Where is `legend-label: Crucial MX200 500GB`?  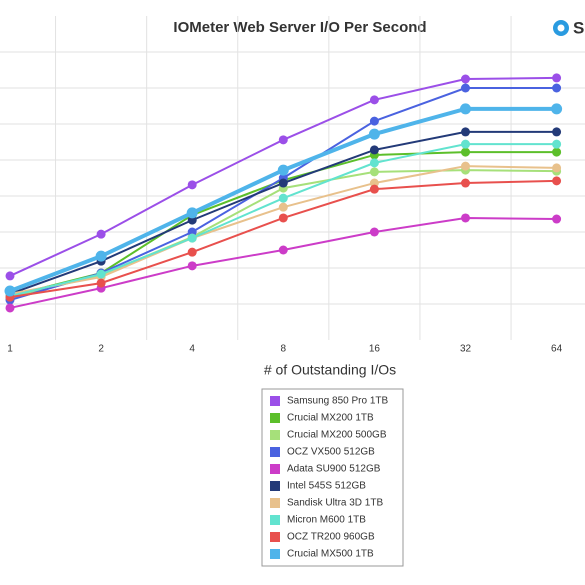 legend-label: Crucial MX200 500GB is located at coordinates (337, 435).